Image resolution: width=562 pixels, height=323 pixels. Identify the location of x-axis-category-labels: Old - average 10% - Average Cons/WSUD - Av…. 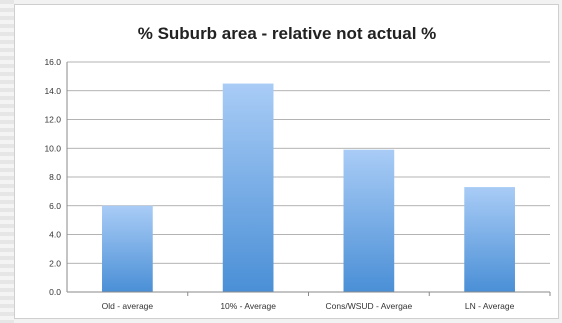
(308, 306).